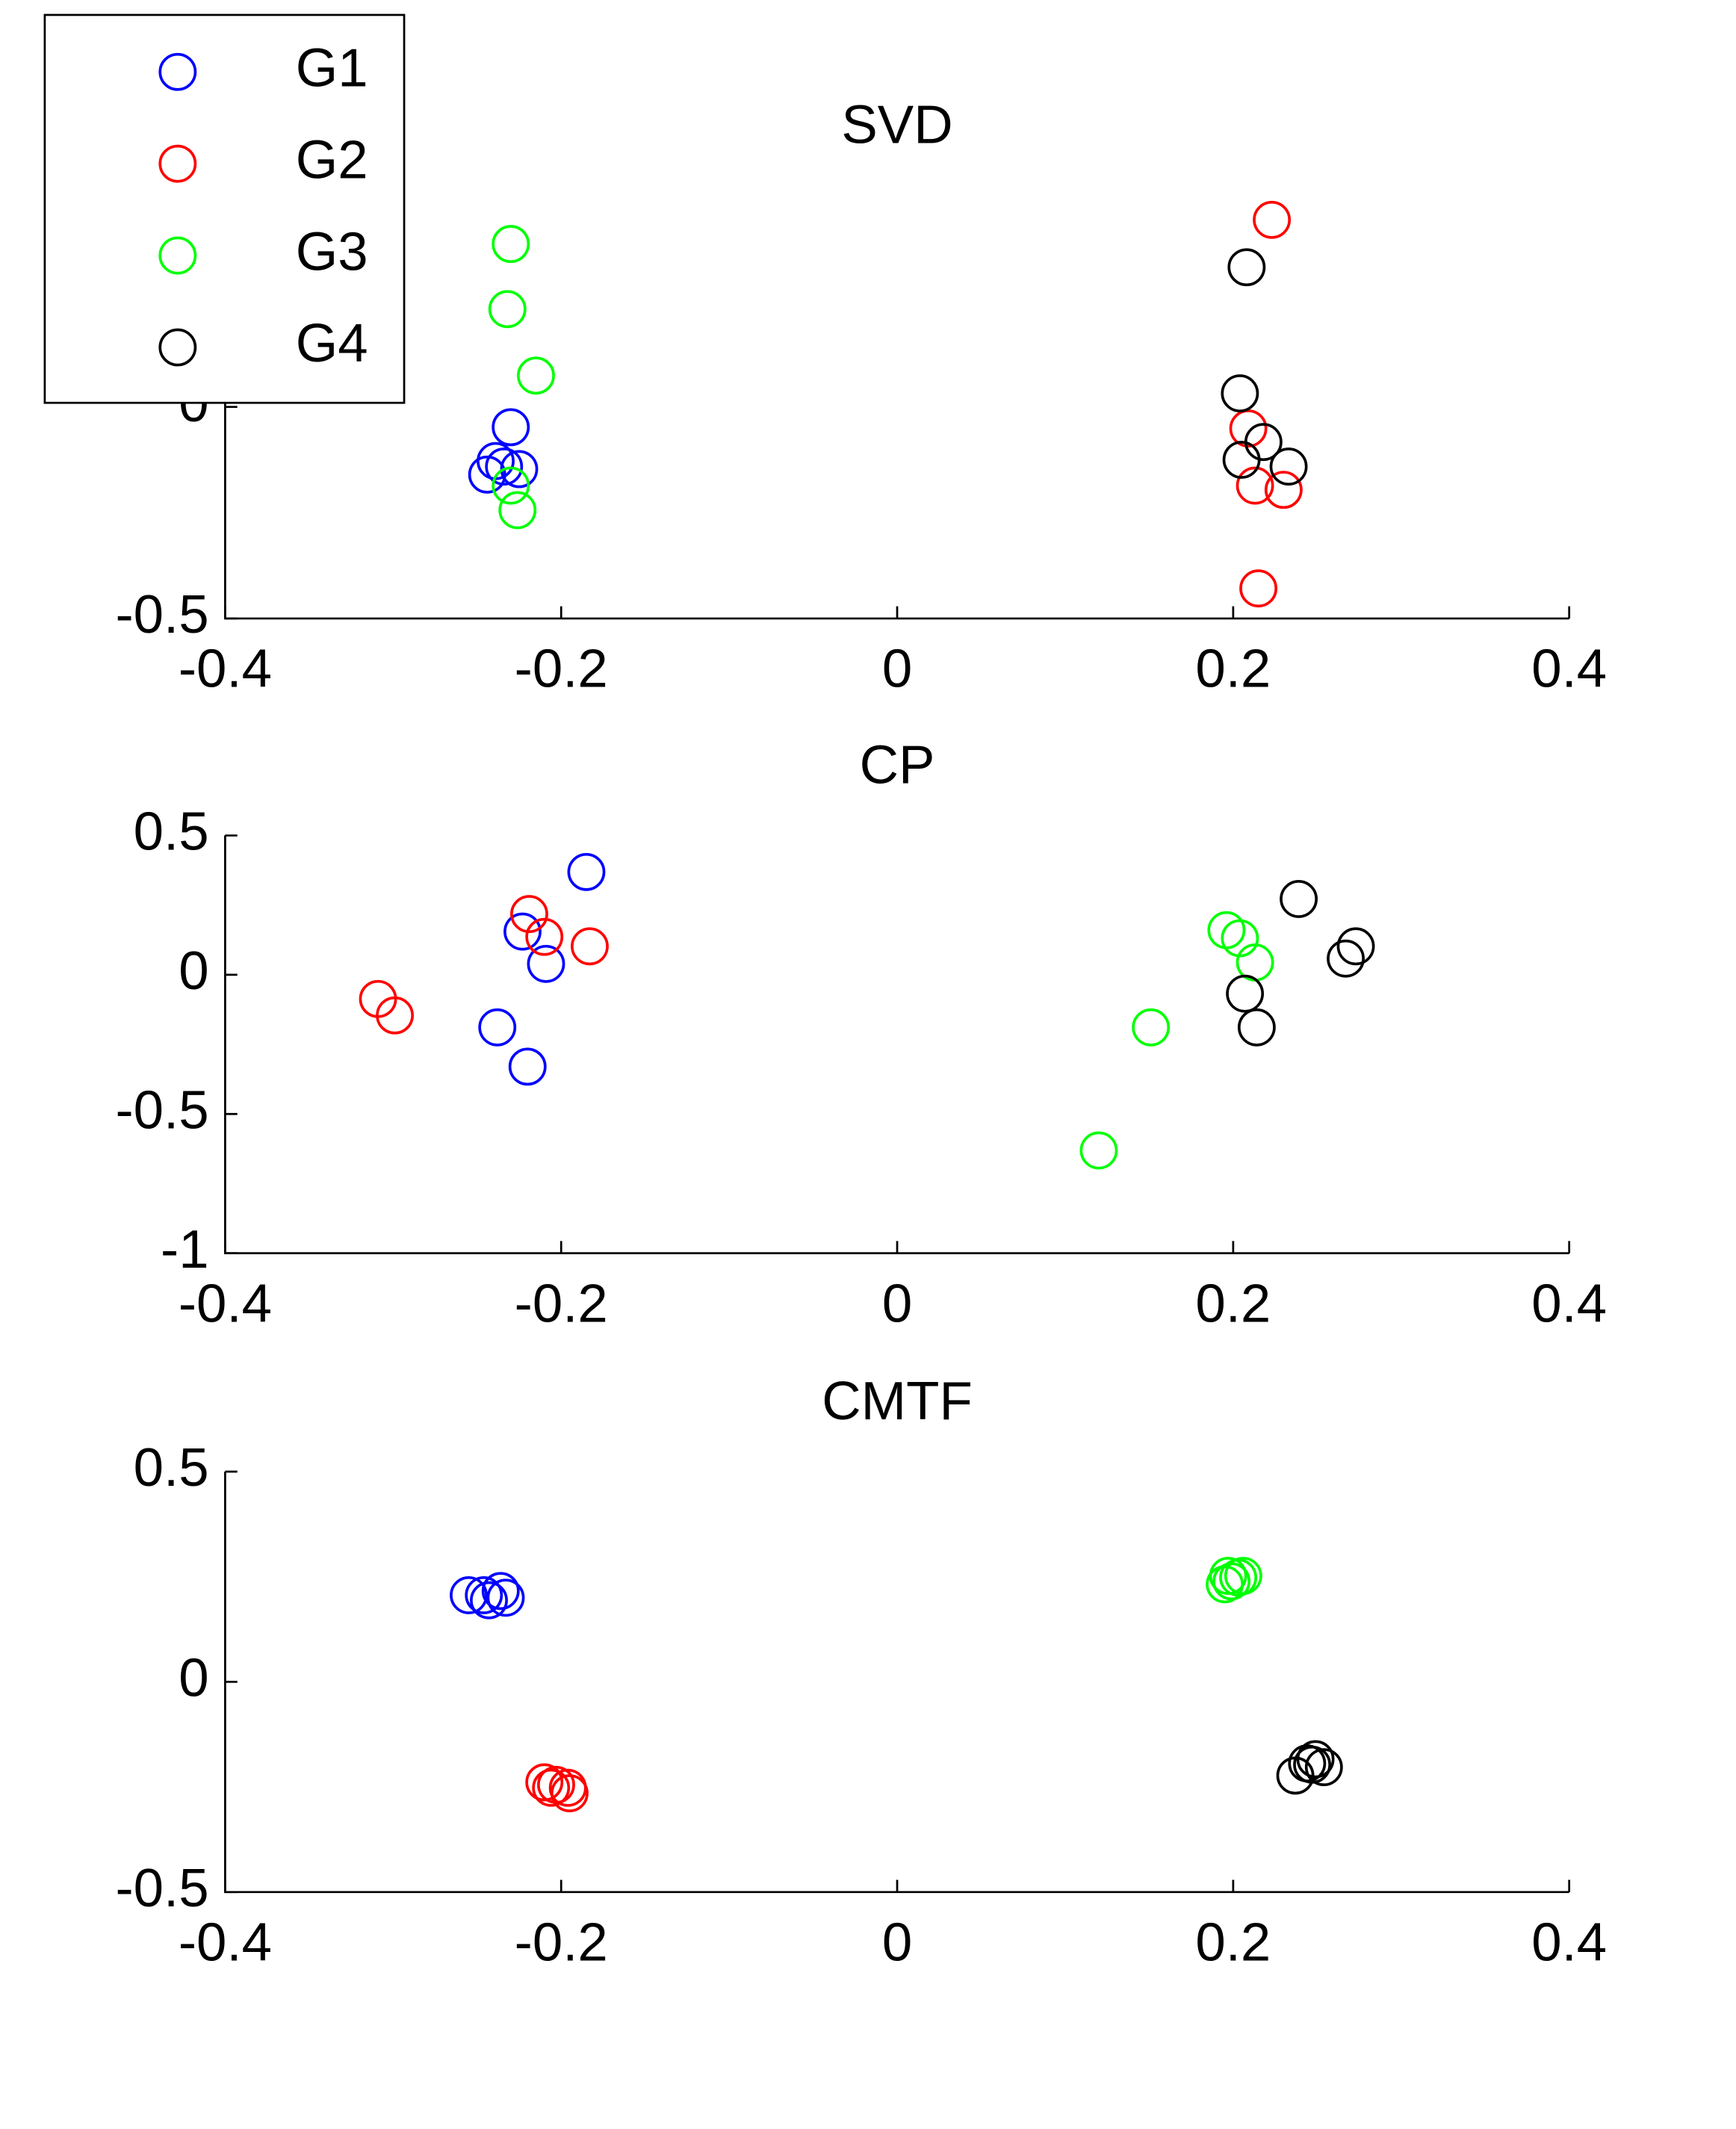 This screenshot has height=2129, width=1736. Describe the element at coordinates (332, 251) in the screenshot. I see `legend-label: G3` at that location.